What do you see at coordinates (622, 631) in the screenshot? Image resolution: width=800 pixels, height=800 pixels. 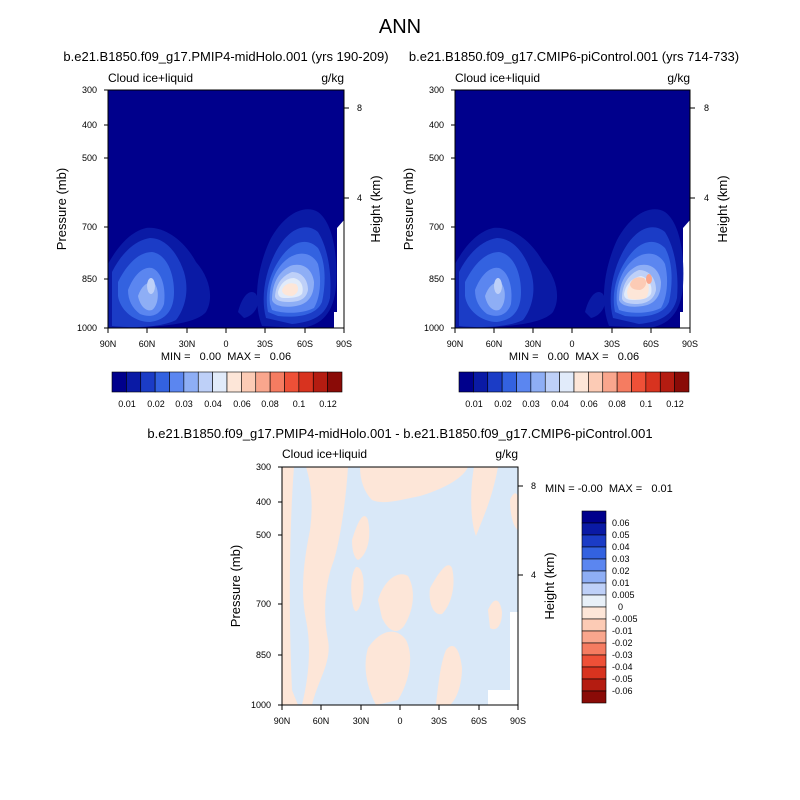 I see `colorbar-label: -0.01` at bounding box center [622, 631].